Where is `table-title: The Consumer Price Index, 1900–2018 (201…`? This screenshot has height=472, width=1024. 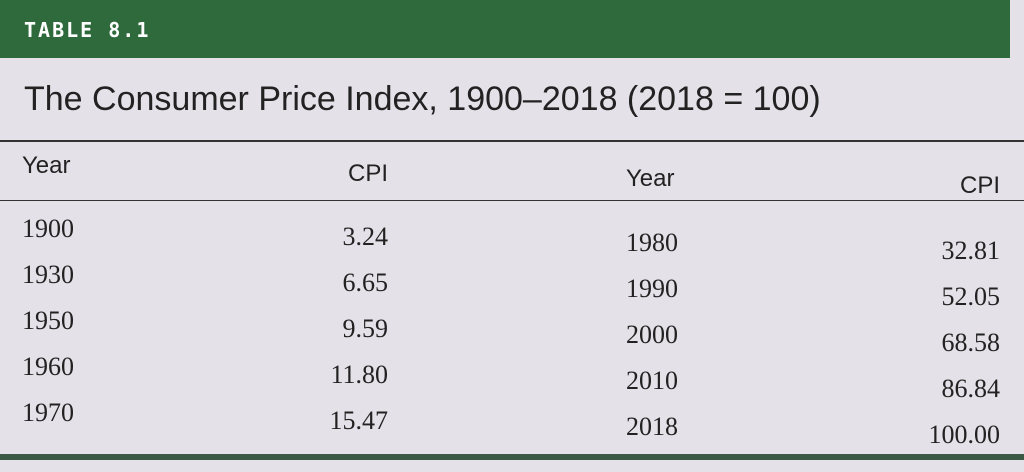 table-title: The Consumer Price Index, 1900–2018 (201… is located at coordinates (422, 99).